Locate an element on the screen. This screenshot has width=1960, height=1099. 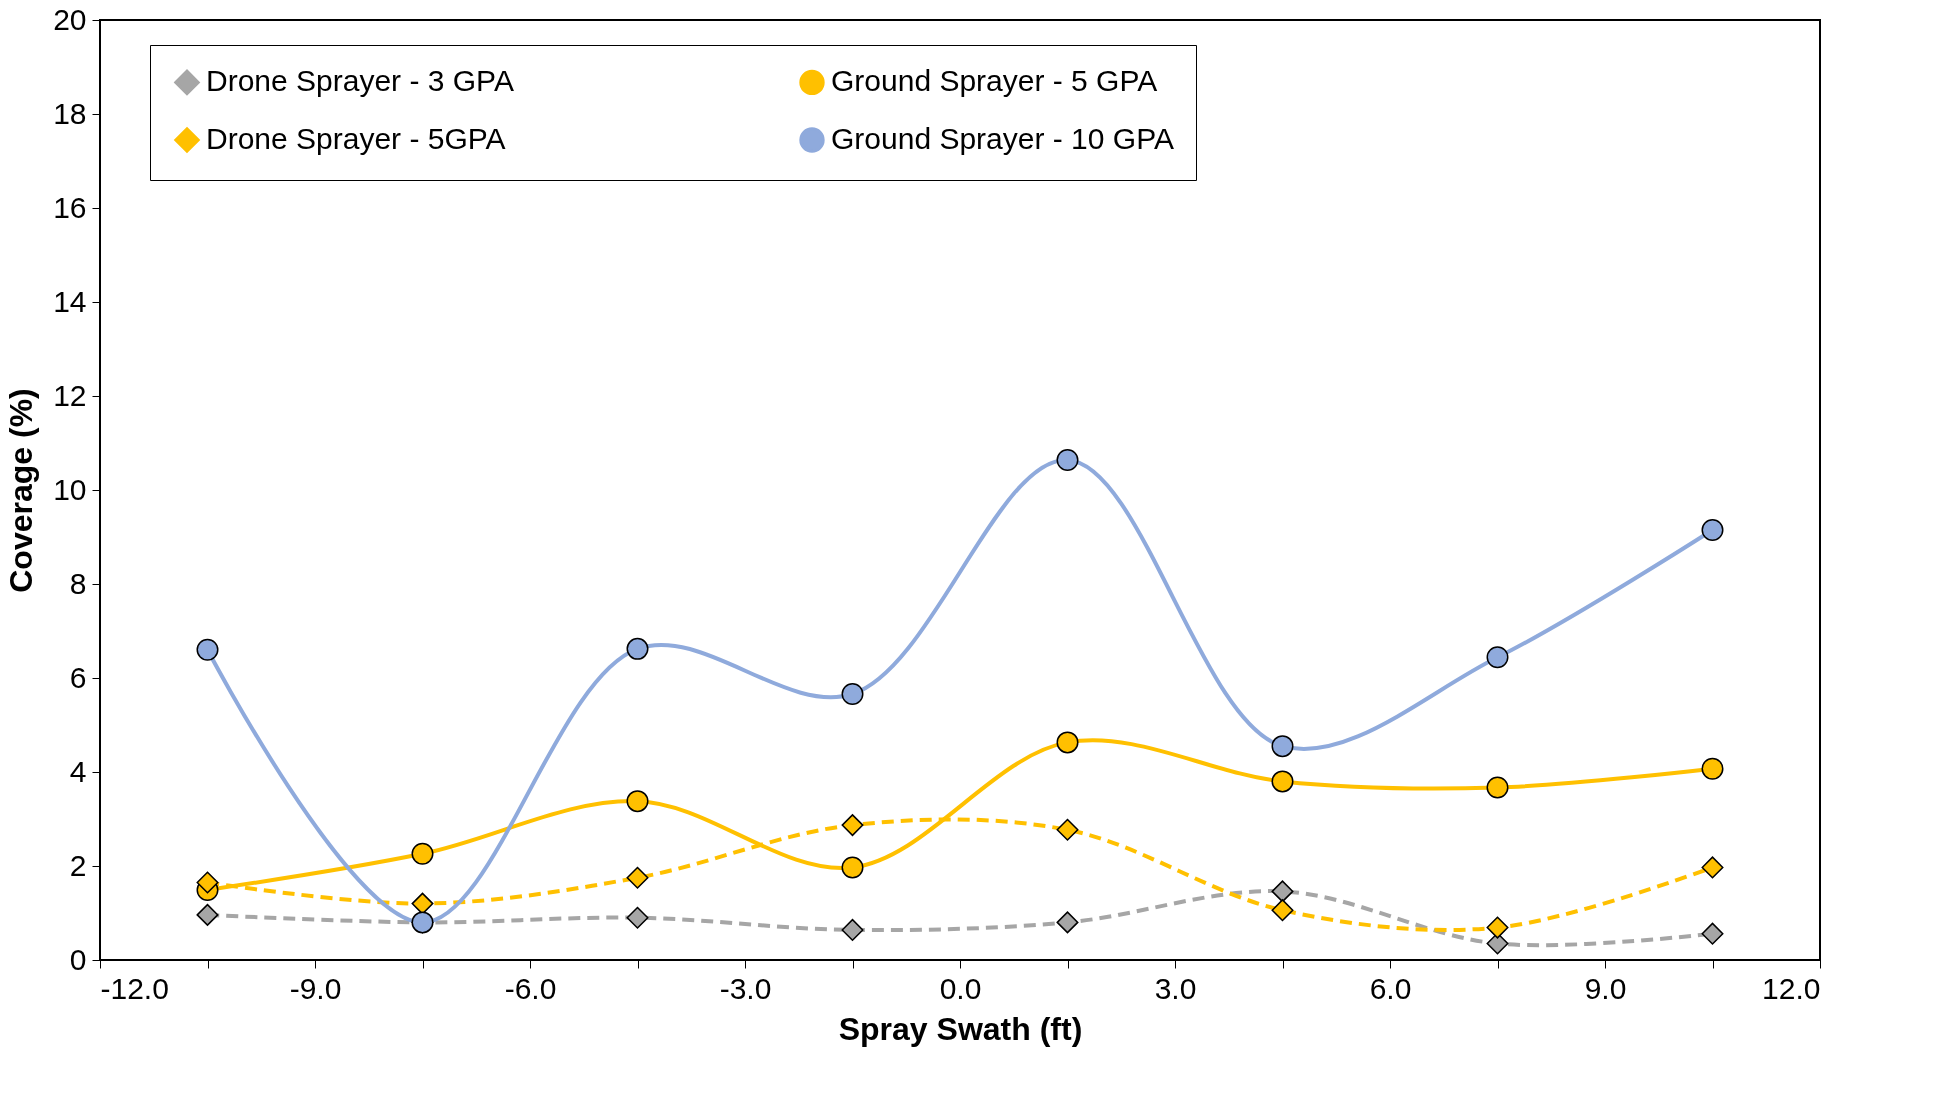
x-tick-label: -3.0 is located at coordinates (745, 988).